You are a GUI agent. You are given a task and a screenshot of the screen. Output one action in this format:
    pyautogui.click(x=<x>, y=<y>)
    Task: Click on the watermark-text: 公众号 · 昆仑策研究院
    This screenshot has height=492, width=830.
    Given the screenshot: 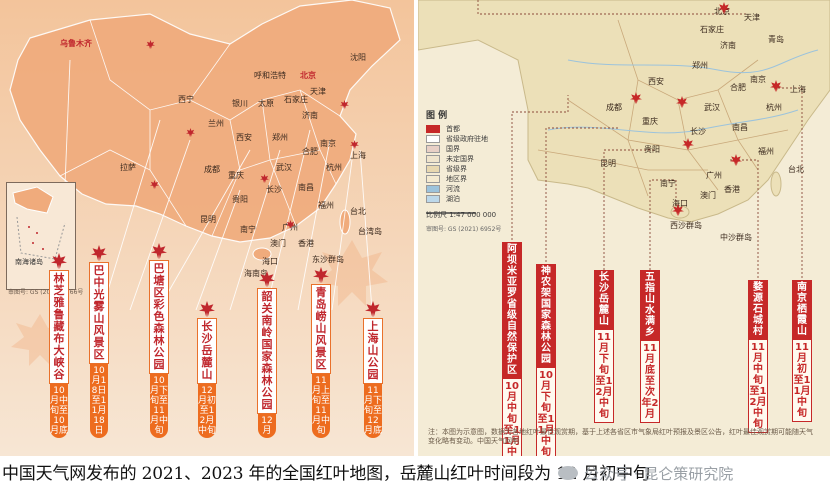 What is the action you would take?
    pyautogui.click(x=659, y=474)
    